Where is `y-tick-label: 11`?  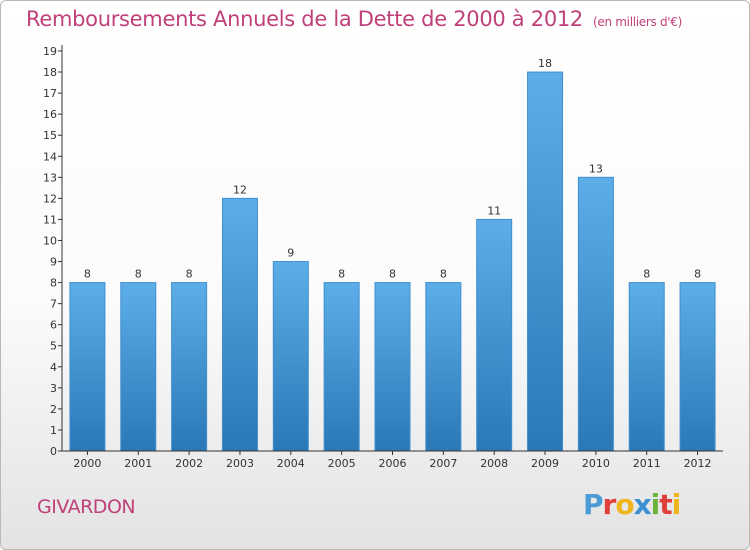
y-tick-label: 11 is located at coordinates (50, 219).